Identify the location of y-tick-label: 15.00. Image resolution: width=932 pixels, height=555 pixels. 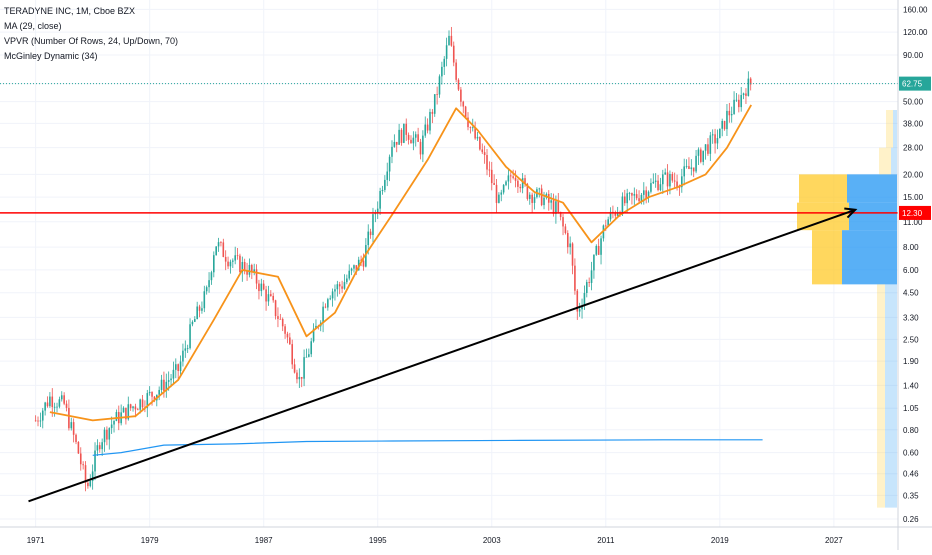
(913, 197).